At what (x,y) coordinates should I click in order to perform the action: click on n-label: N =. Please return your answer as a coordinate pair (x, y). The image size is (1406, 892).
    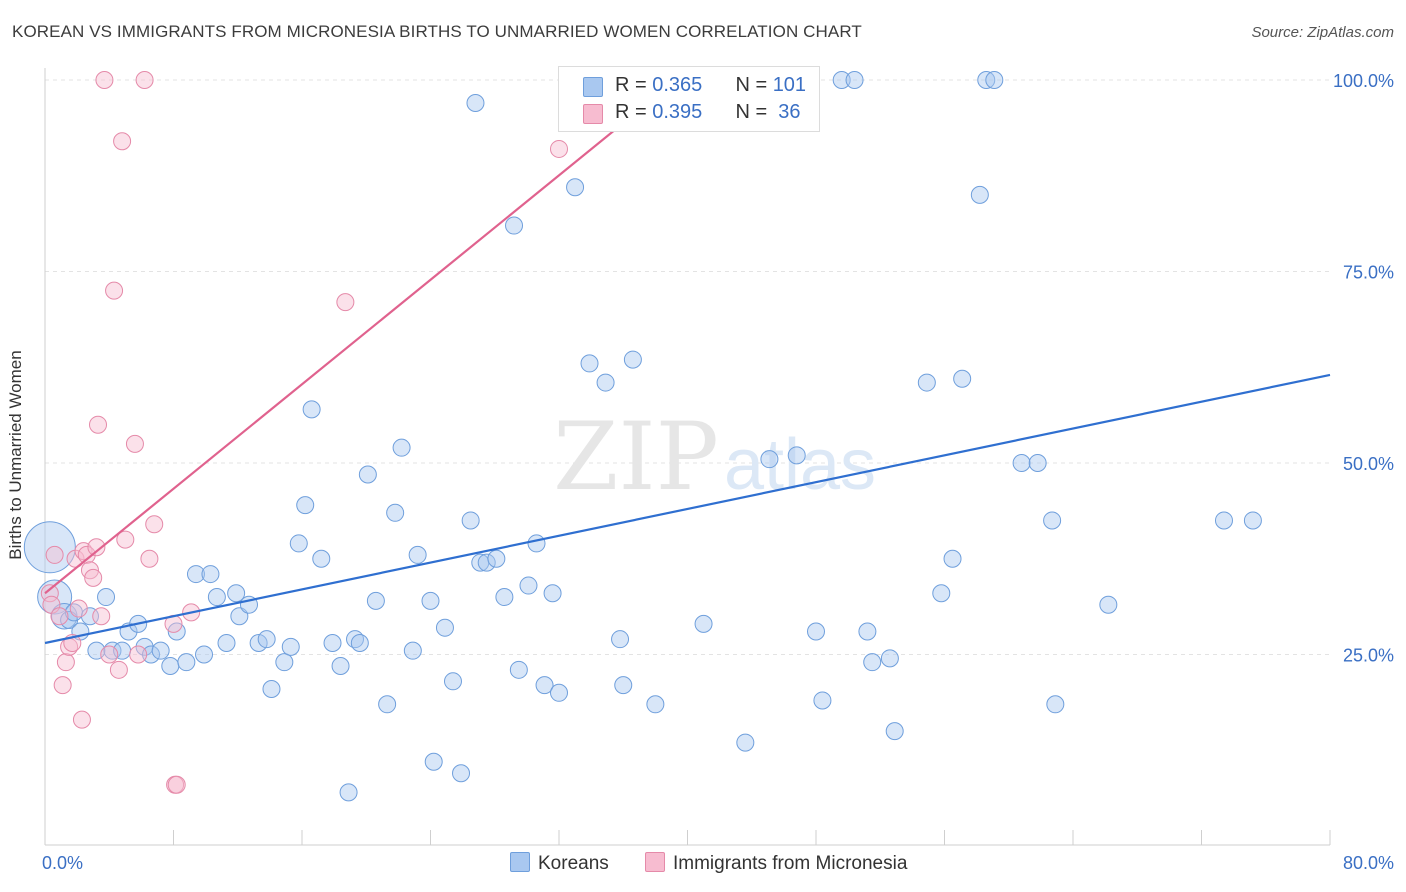
    Looking at the image, I should click on (754, 85).